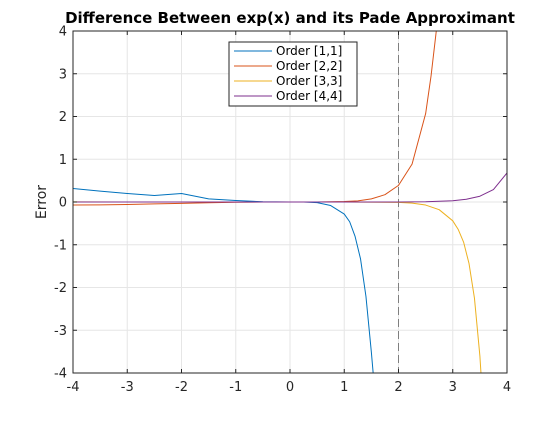  What do you see at coordinates (309, 66) in the screenshot?
I see `legend-entry: Order [2,2]` at bounding box center [309, 66].